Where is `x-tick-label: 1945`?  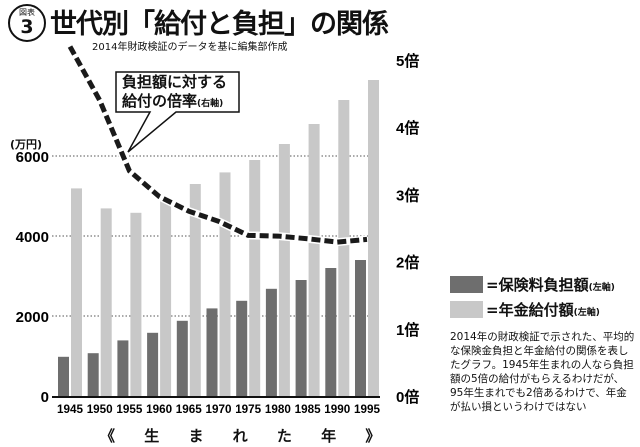
x-tick-label: 1945 is located at coordinates (70, 409).